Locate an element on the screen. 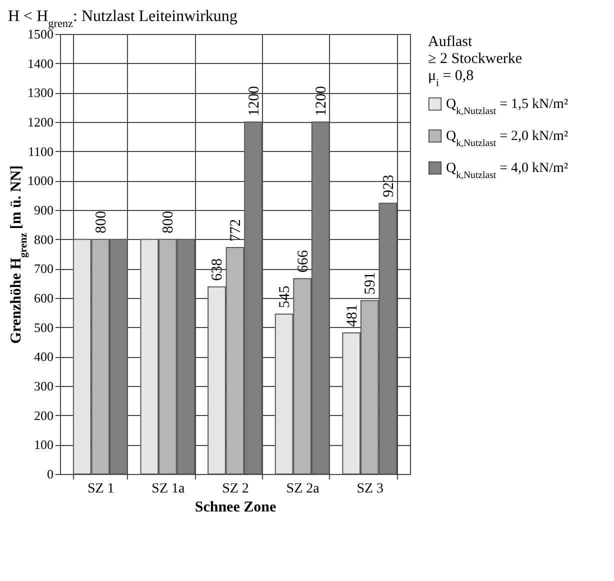 This screenshot has width=614, height=581. x-tick-label: SZ 1a is located at coordinates (169, 489).